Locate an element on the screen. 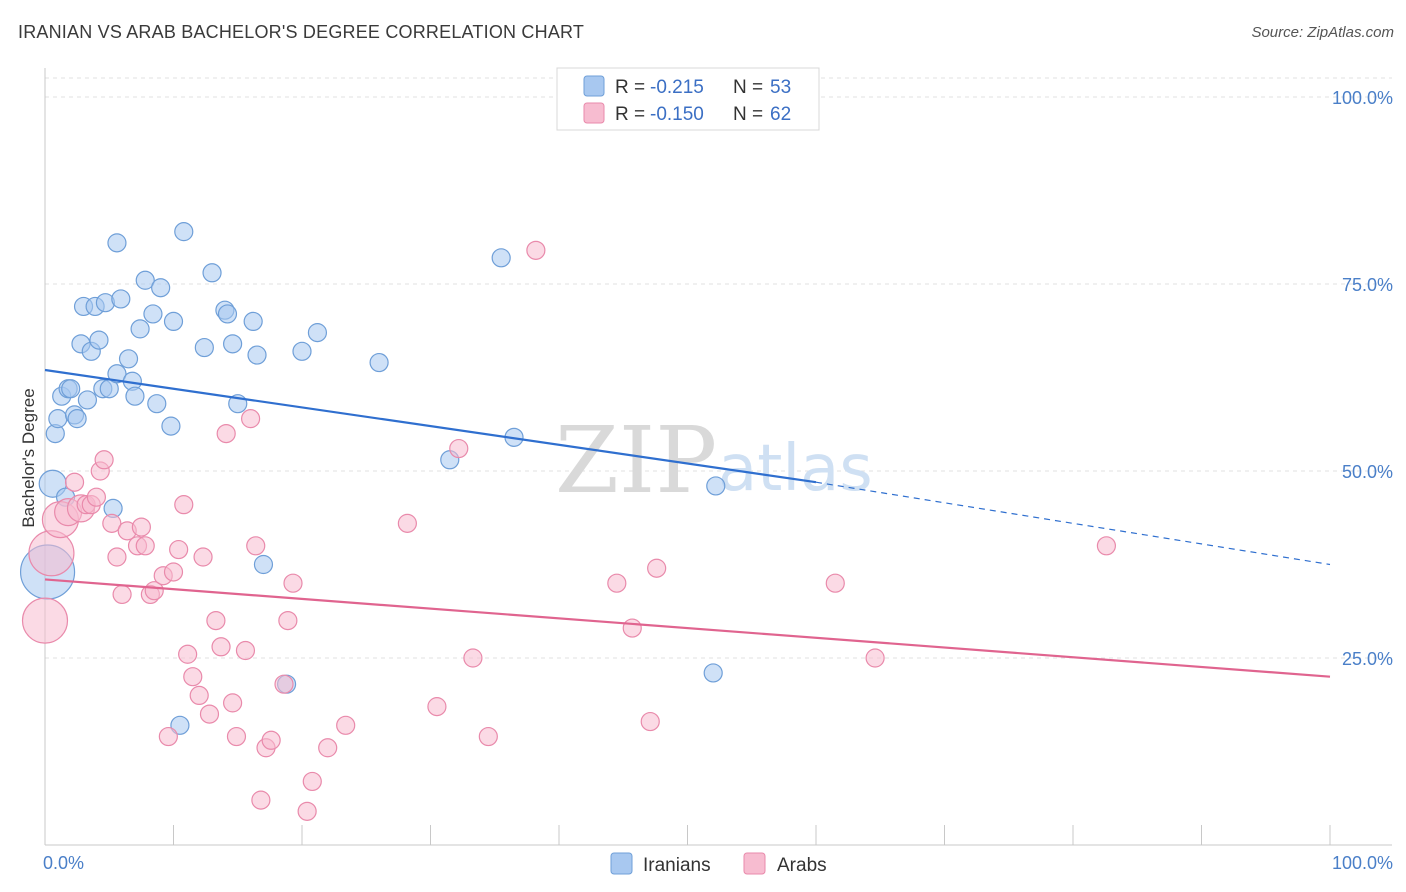 Image resolution: width=1406 pixels, height=892 pixels. iranians-trend-extension is located at coordinates (1073, 523).